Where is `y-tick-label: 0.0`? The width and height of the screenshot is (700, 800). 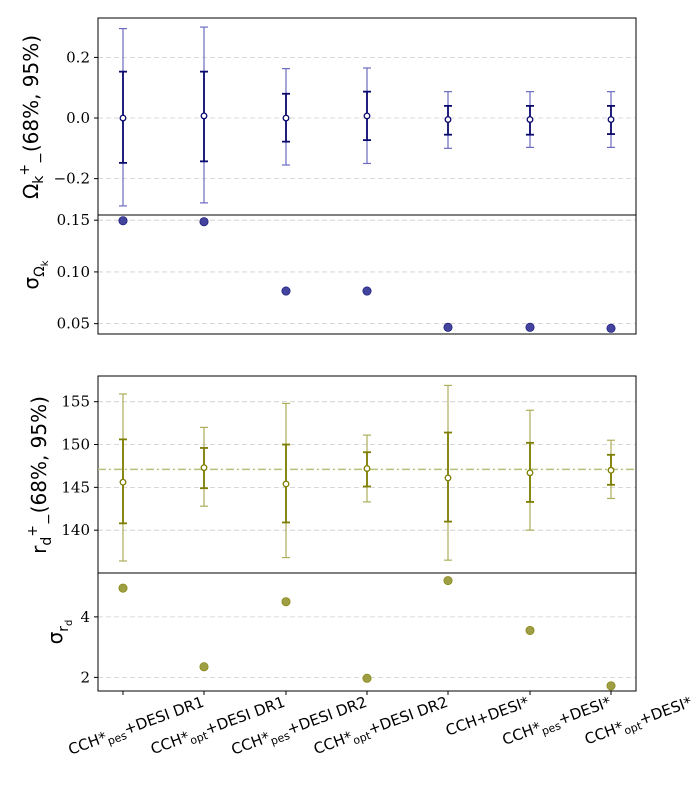 y-tick-label: 0.0 is located at coordinates (78, 118).